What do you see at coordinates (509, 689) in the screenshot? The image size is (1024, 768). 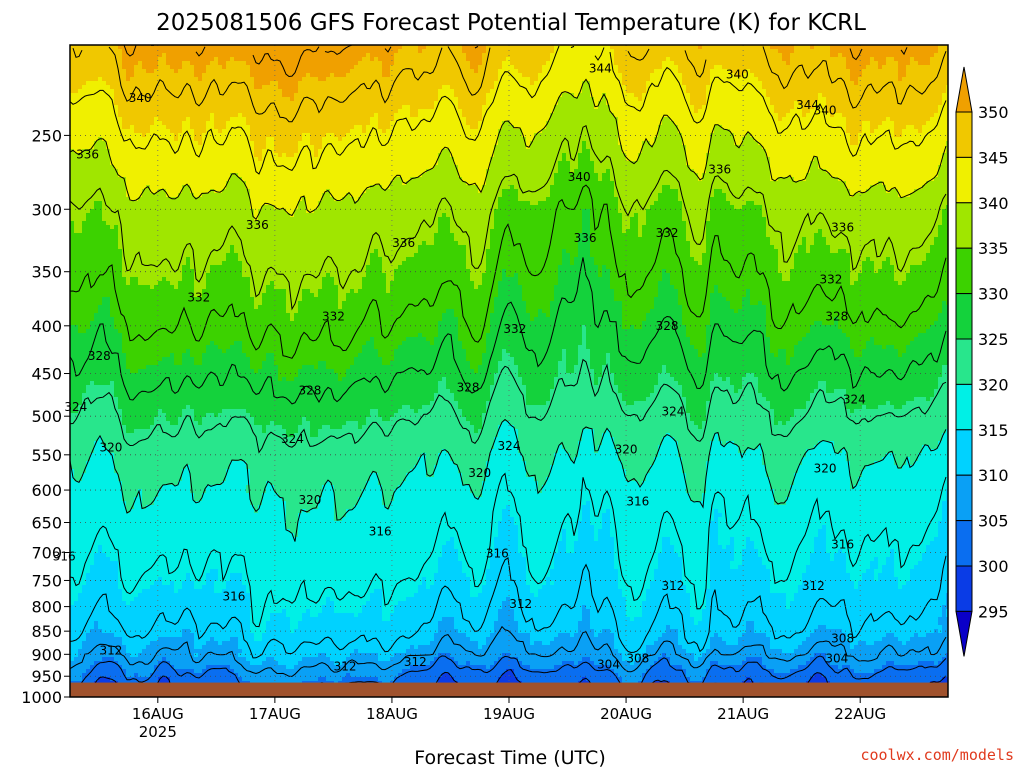 I see `ground-fill` at bounding box center [509, 689].